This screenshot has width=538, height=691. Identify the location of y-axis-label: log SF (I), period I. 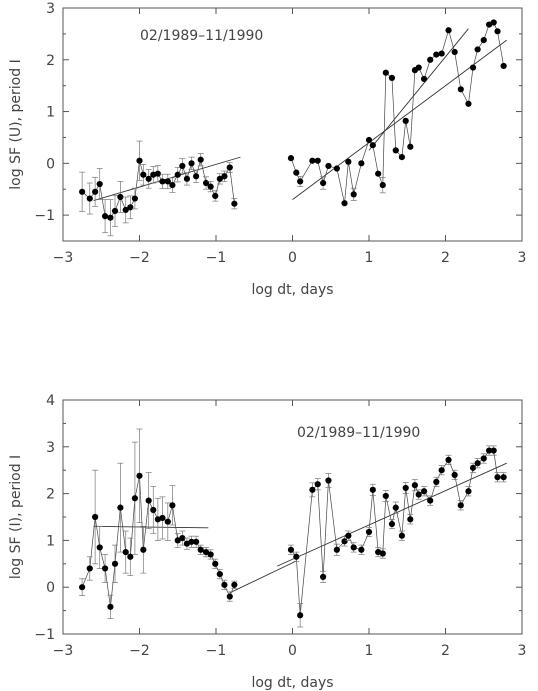
(16, 517).